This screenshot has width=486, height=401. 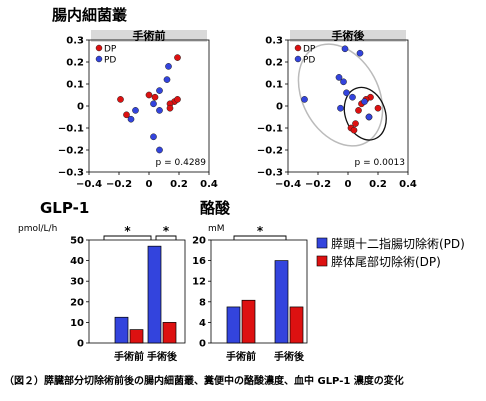 I want to click on x-tick-label: −0.2, so click(x=318, y=184).